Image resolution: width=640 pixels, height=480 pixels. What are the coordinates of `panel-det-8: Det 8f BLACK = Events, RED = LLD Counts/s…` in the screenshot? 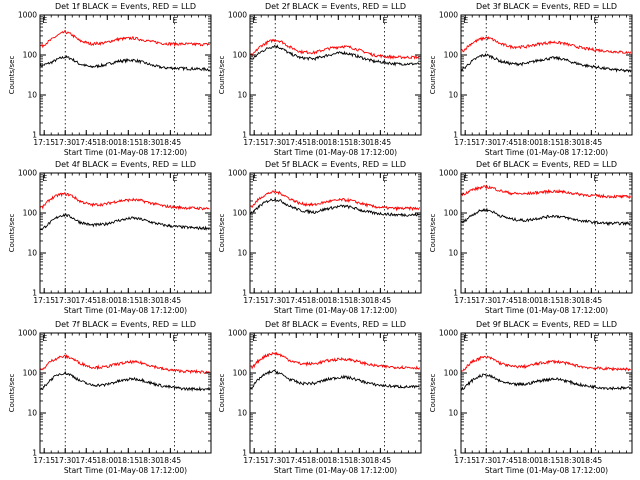 It's located at (320, 397).